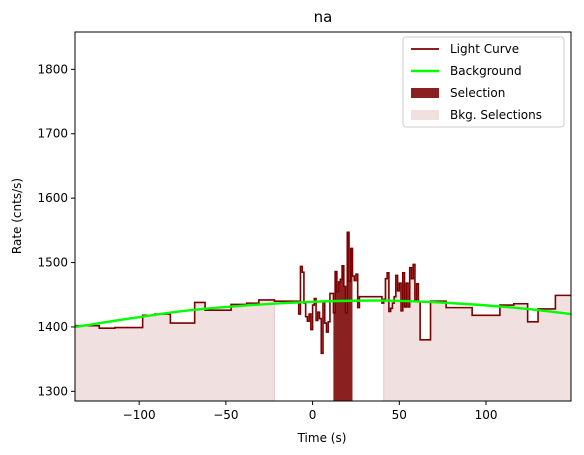  What do you see at coordinates (425, 93) in the screenshot?
I see `legend-swatch-selection` at bounding box center [425, 93].